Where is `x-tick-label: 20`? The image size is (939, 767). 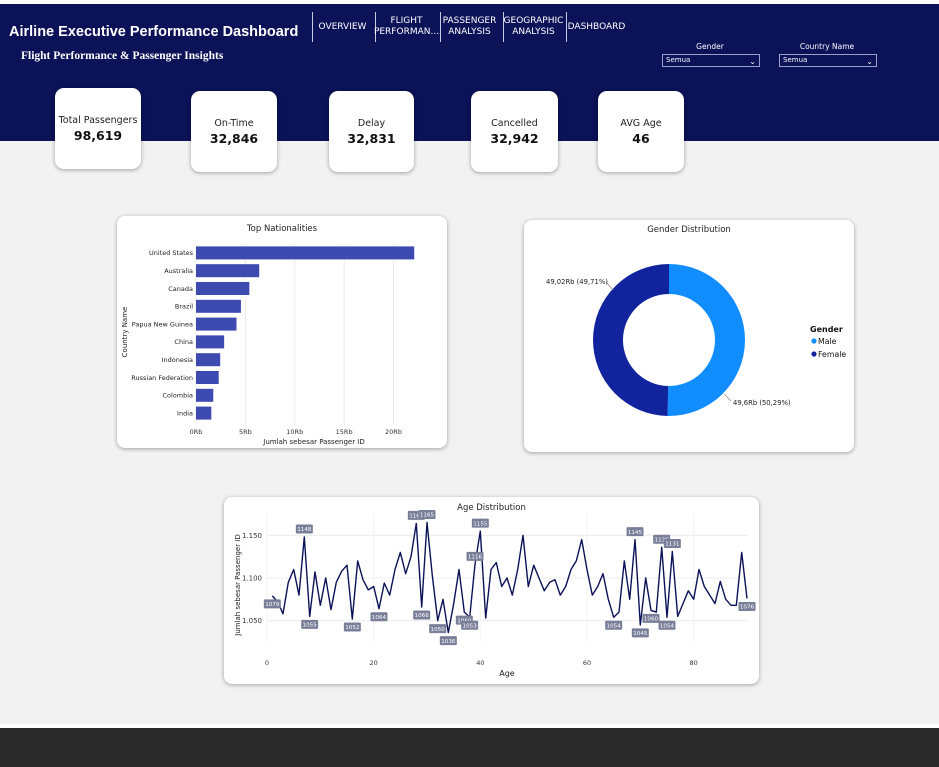
x-tick-label: 20 is located at coordinates (374, 663).